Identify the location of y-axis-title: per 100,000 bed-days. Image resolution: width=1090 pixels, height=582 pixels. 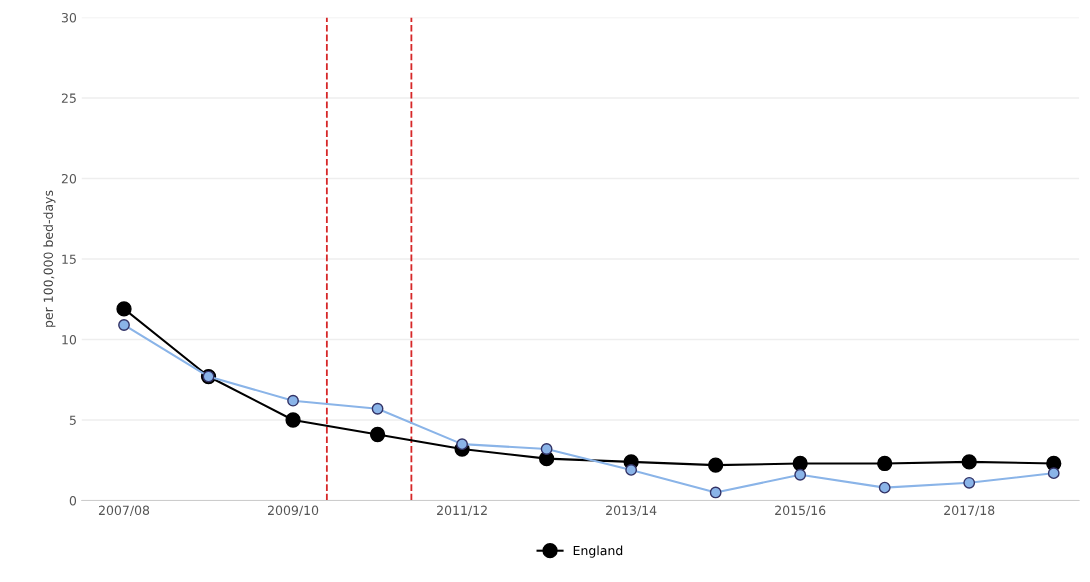
(49, 258).